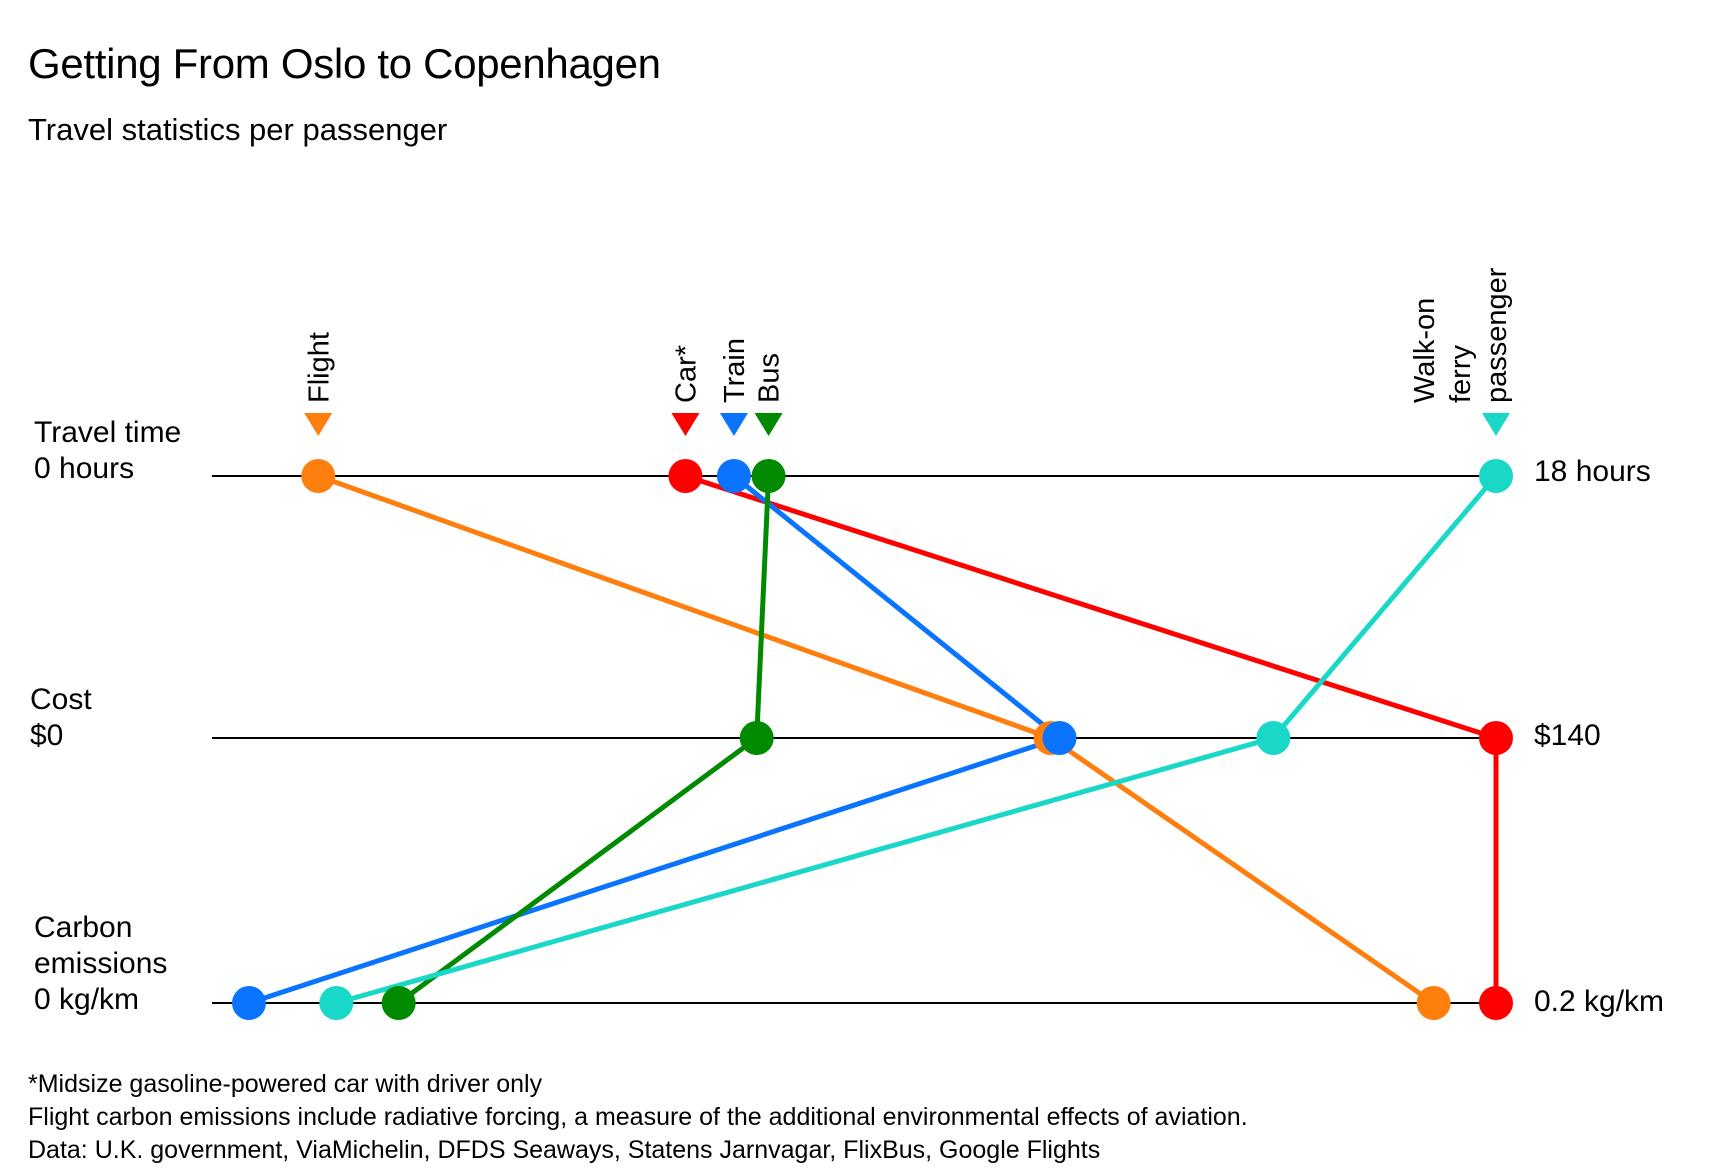 The image size is (1716, 1174). Describe the element at coordinates (87, 999) in the screenshot. I see `axis-label-carbon-min: 0 kg/km` at that location.